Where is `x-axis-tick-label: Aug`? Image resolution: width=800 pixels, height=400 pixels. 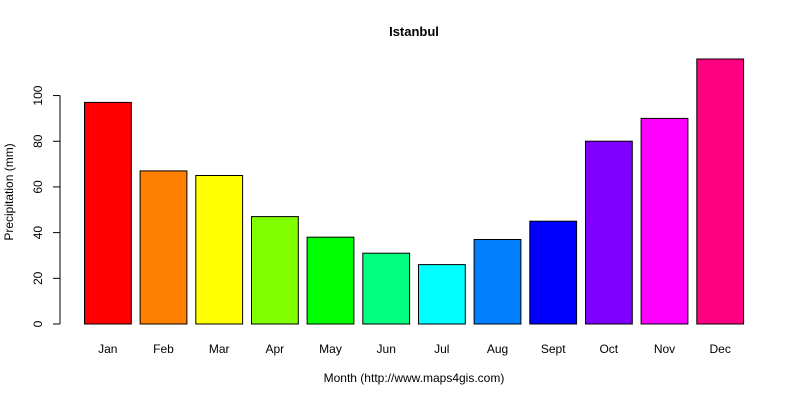
x-axis-tick-label: Aug is located at coordinates (497, 349).